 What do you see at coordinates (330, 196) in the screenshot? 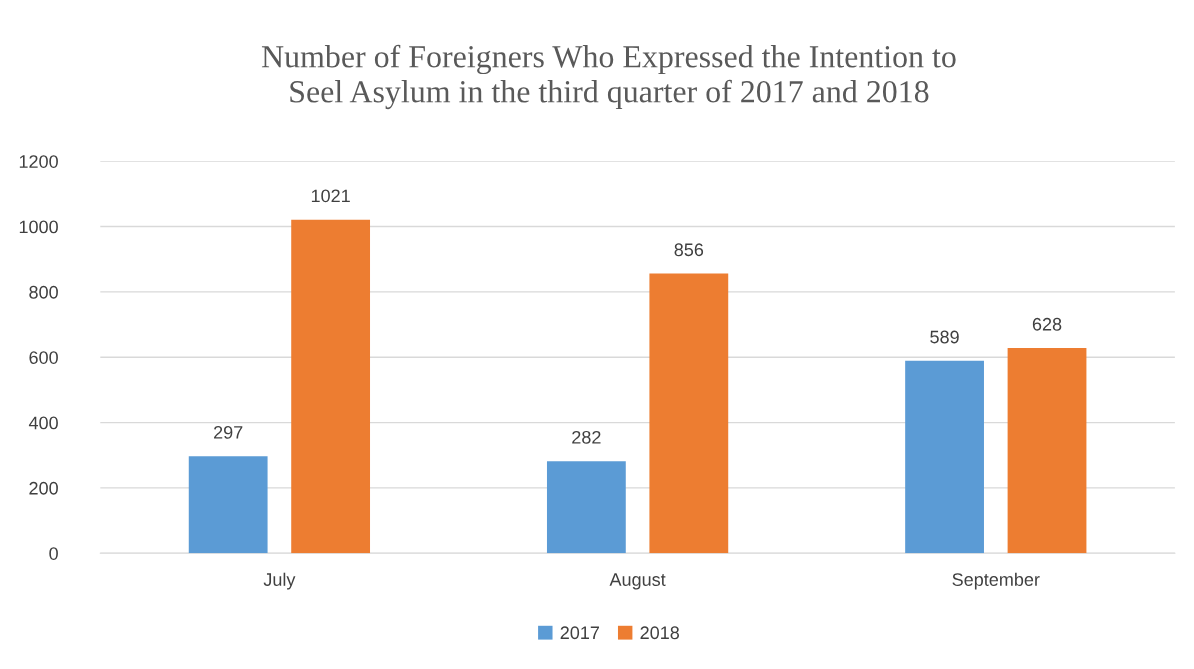
I see `data-label: 1021` at bounding box center [330, 196].